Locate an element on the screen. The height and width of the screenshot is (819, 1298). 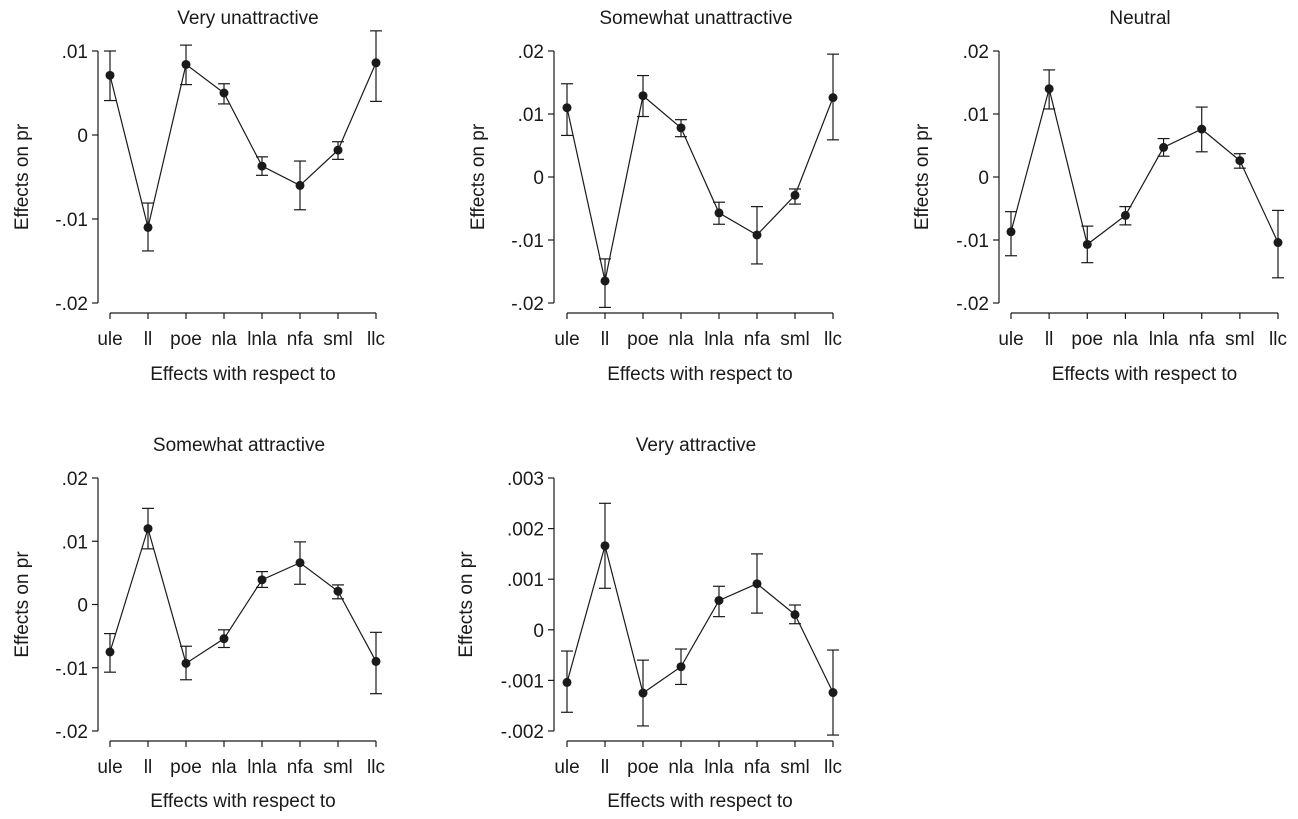
y-tick-label: -.002 is located at coordinates (522, 732).